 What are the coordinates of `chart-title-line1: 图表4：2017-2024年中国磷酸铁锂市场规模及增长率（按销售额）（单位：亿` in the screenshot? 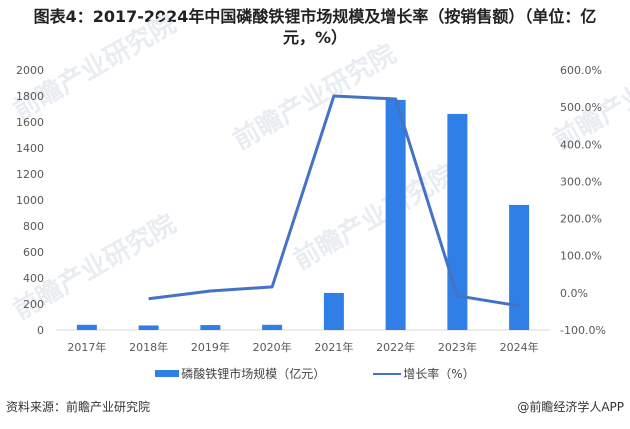 It's located at (315, 16).